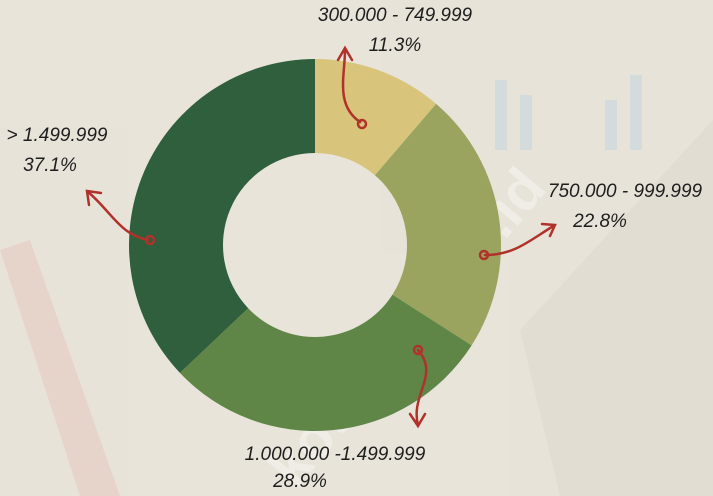  Describe the element at coordinates (50, 165) in the screenshot. I see `slice-value-label: 37.1%` at that location.